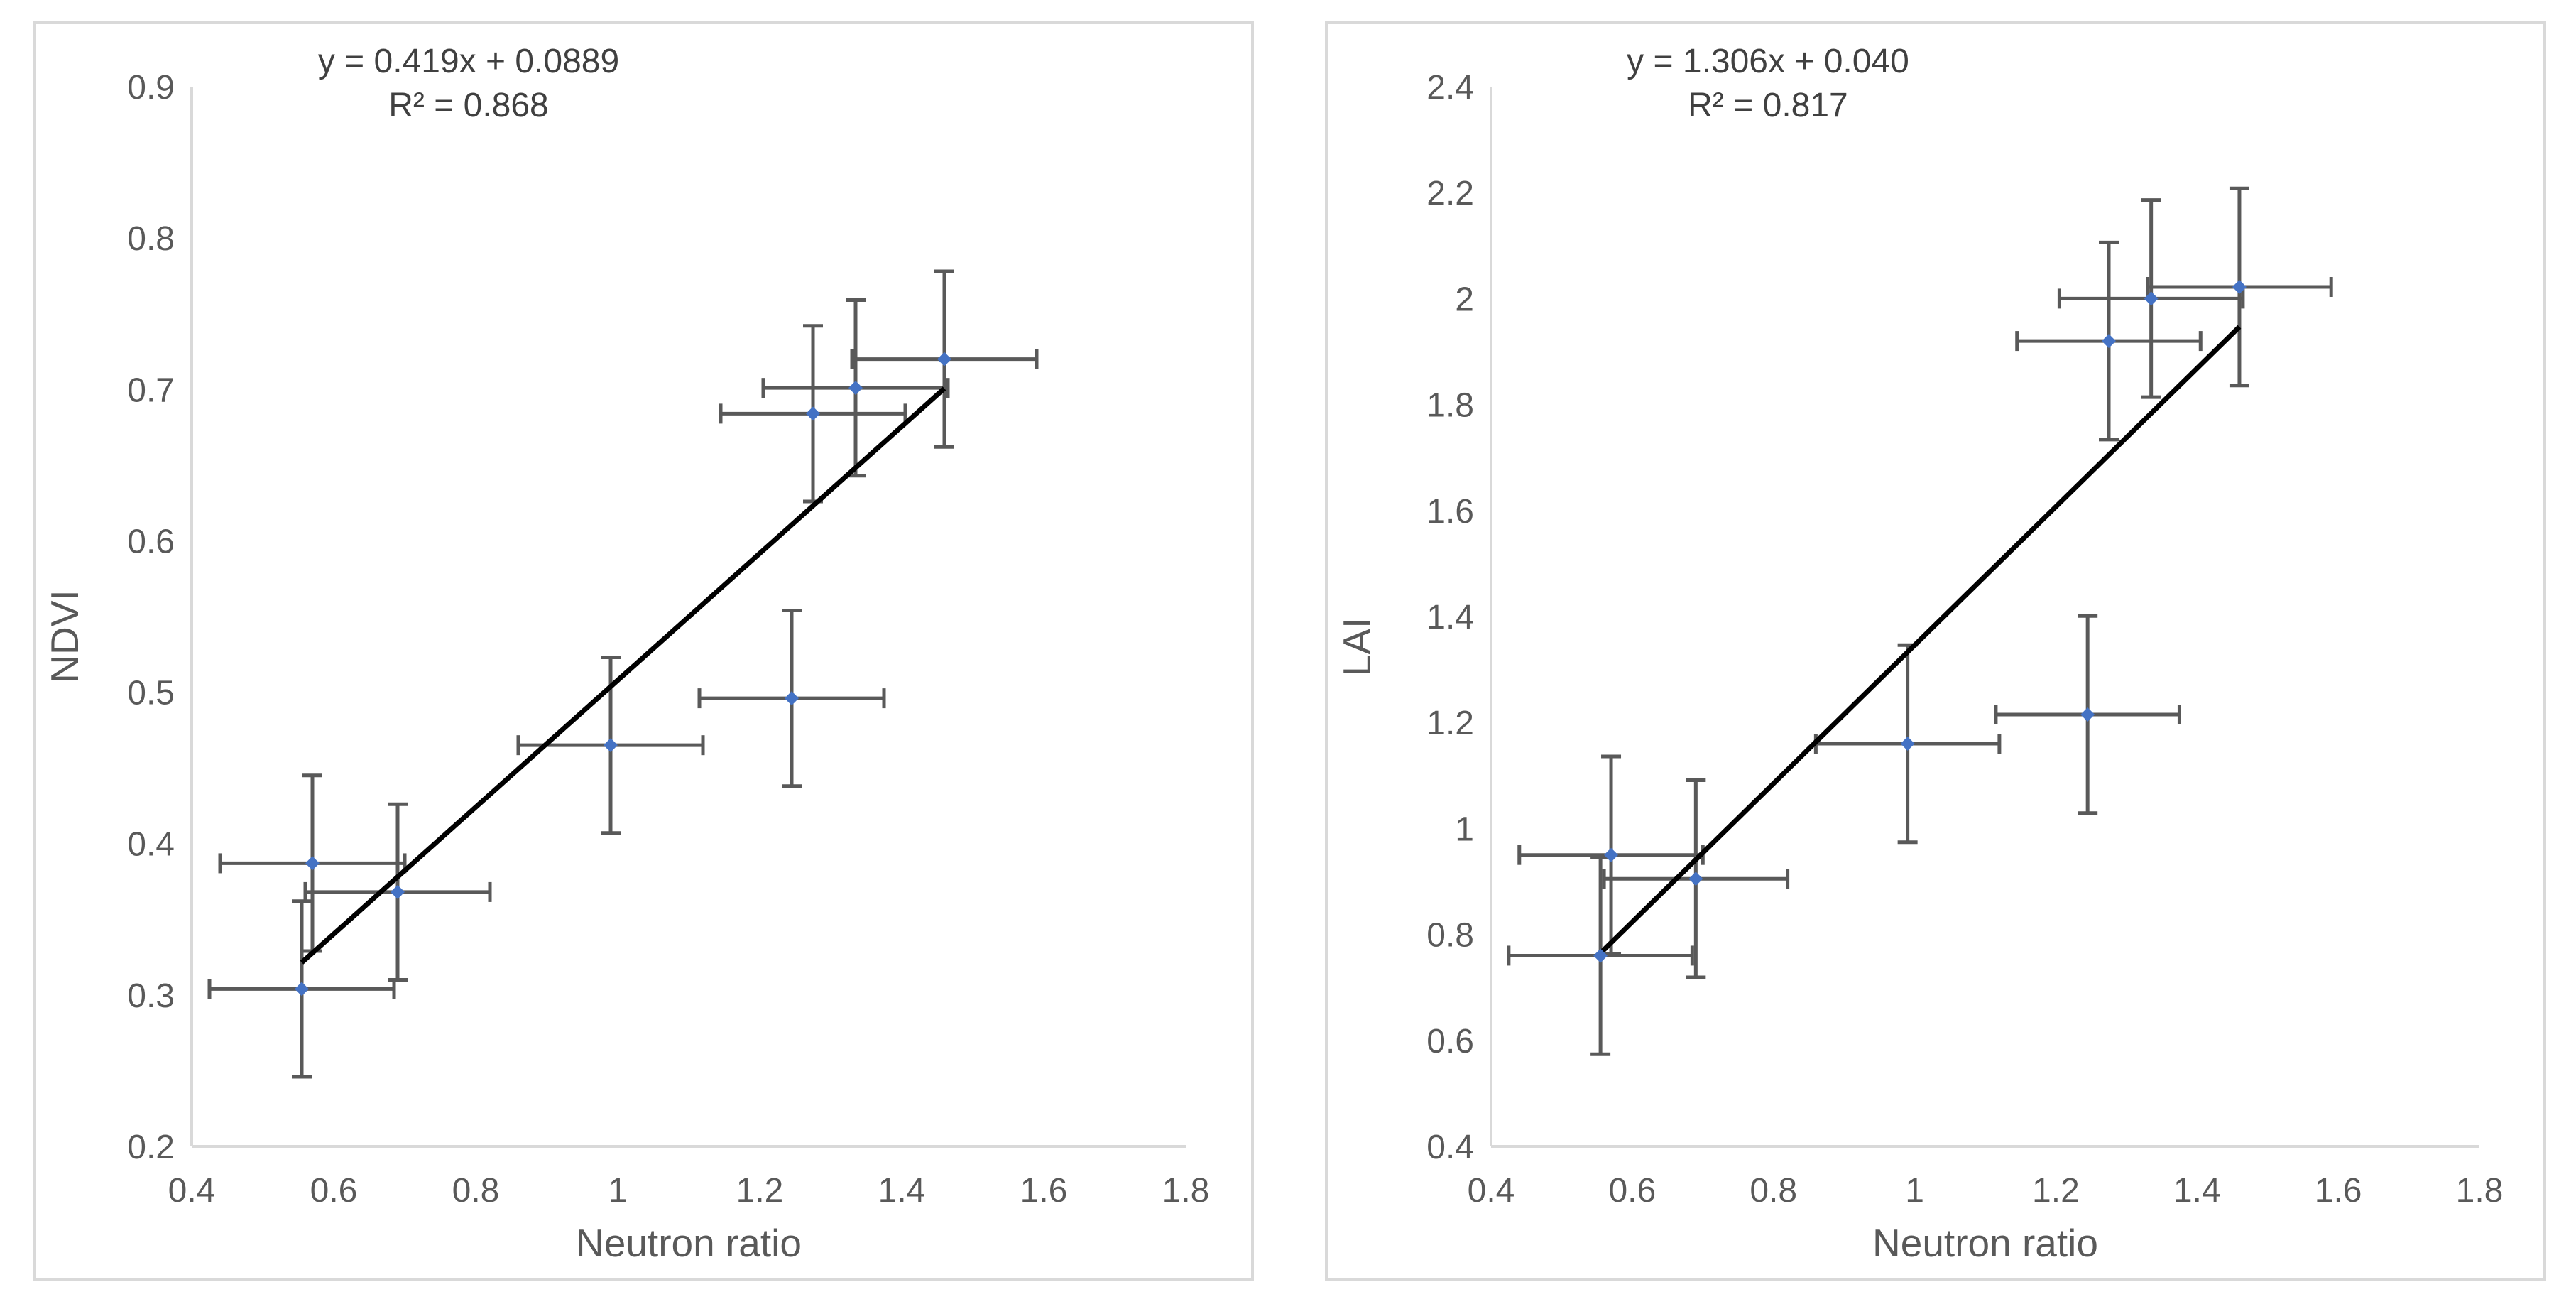  I want to click on y-tick-label: 1.8, so click(1450, 406).